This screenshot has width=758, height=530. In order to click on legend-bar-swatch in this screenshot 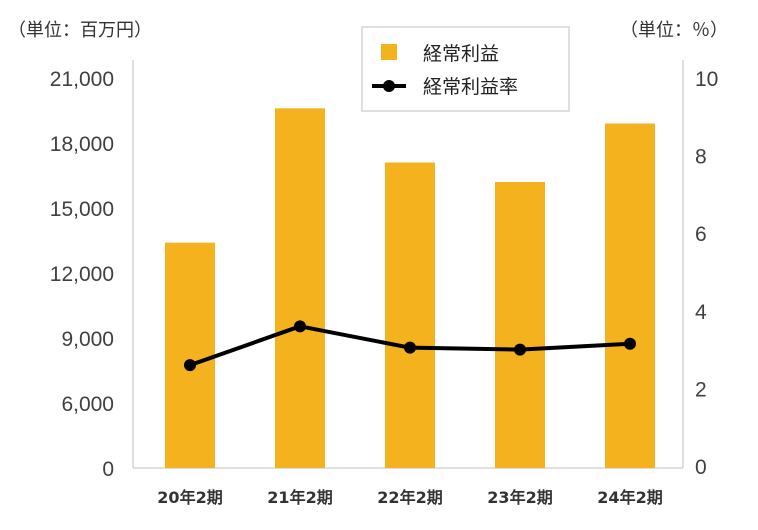, I will do `click(389, 52)`.